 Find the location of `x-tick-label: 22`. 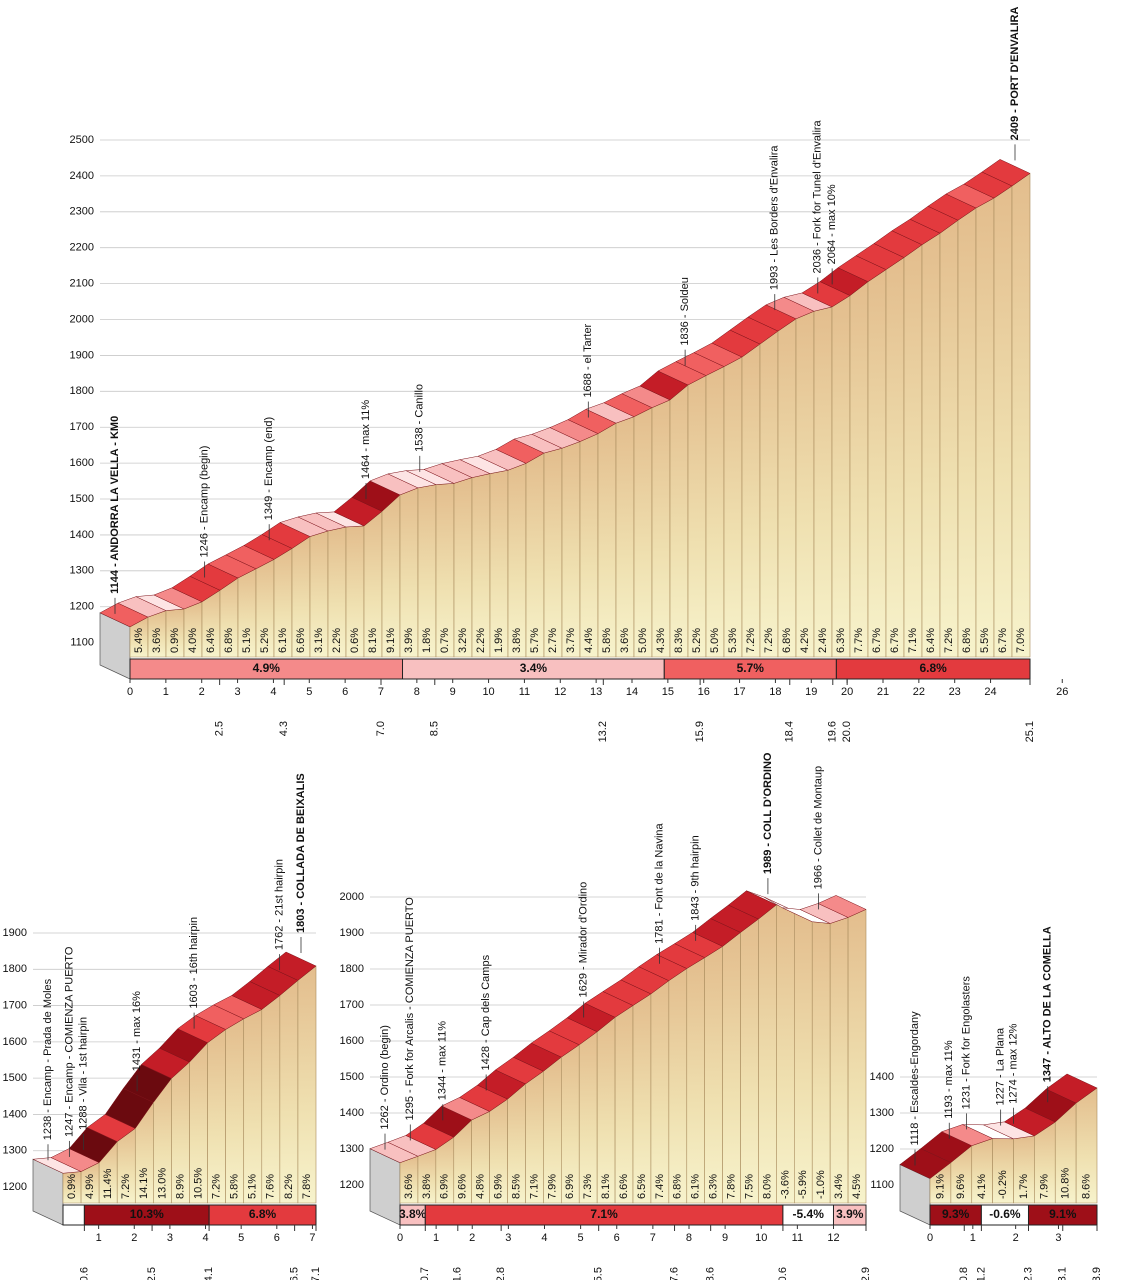

x-tick-label: 22 is located at coordinates (919, 692).